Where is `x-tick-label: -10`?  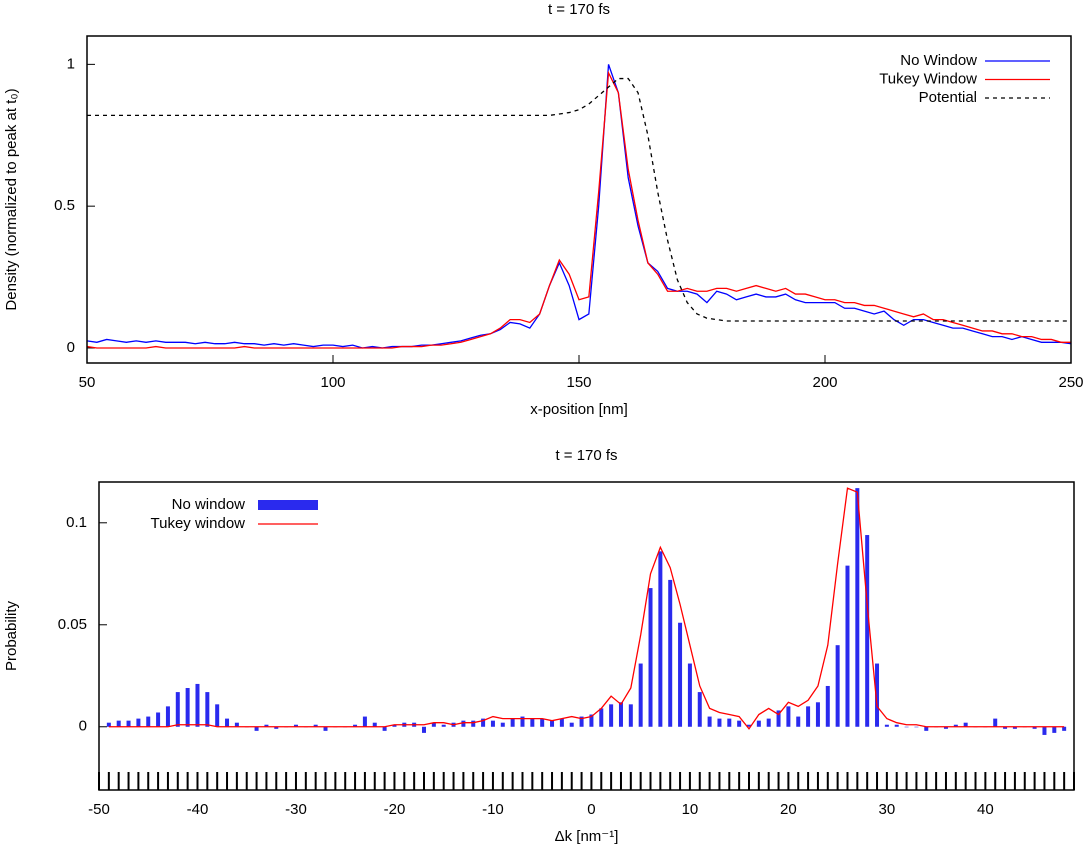
x-tick-label: -10 is located at coordinates (493, 809).